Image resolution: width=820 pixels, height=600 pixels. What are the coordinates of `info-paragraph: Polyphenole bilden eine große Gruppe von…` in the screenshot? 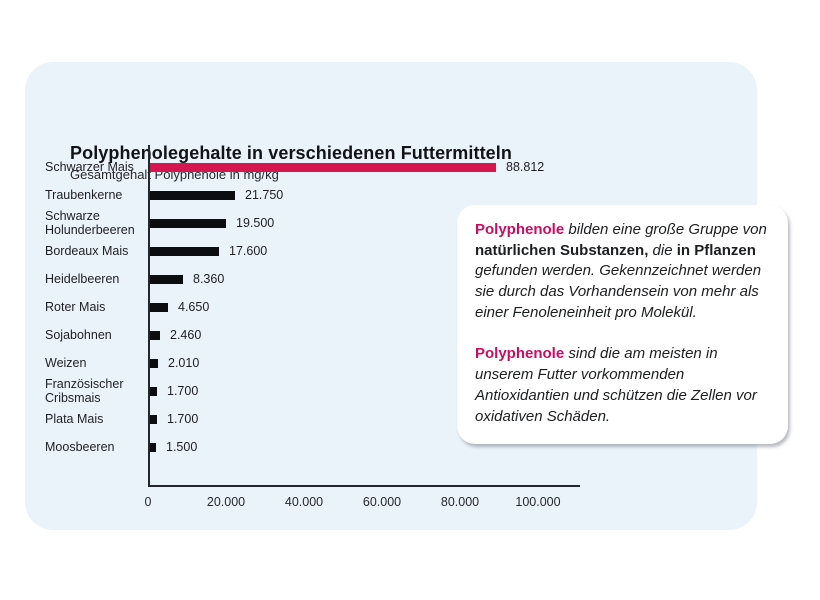 It's located at (622, 271).